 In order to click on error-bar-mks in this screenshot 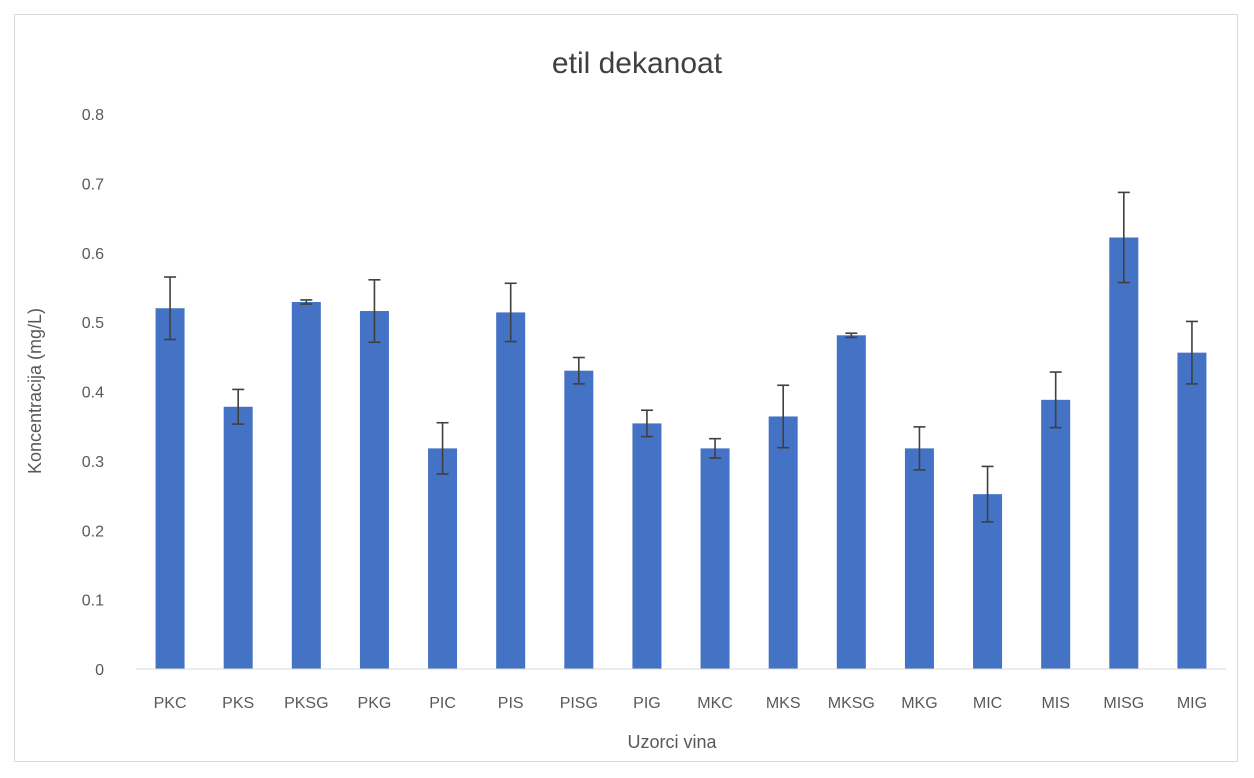, I will do `click(783, 416)`.